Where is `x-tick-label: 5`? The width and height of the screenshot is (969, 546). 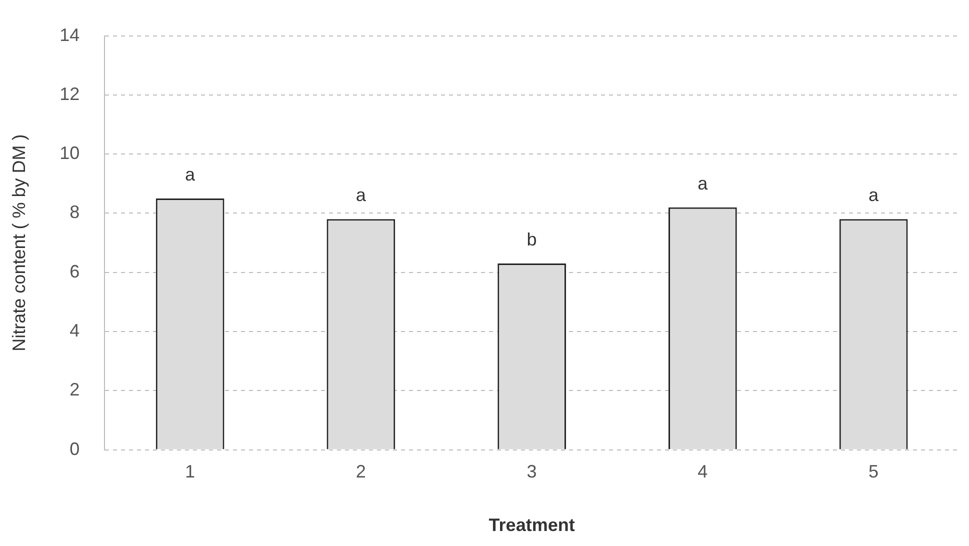
x-tick-label: 5 is located at coordinates (873, 472).